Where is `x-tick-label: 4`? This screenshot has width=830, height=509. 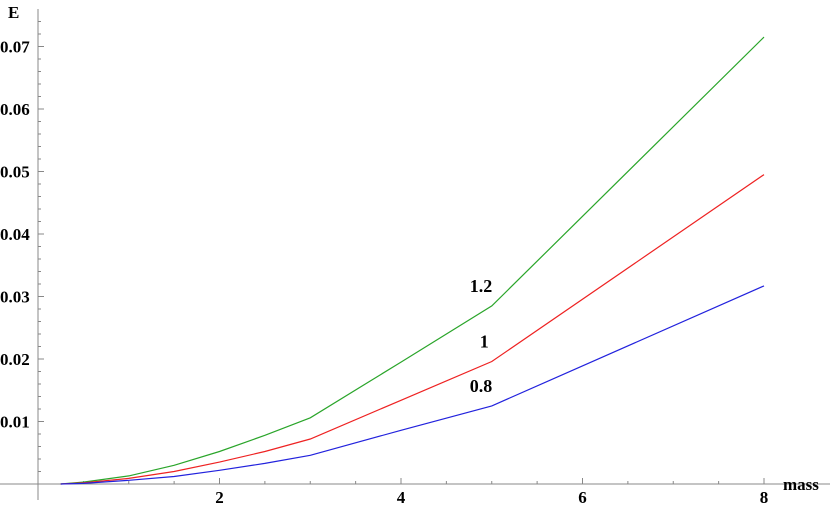
x-tick-label: 4 is located at coordinates (401, 497).